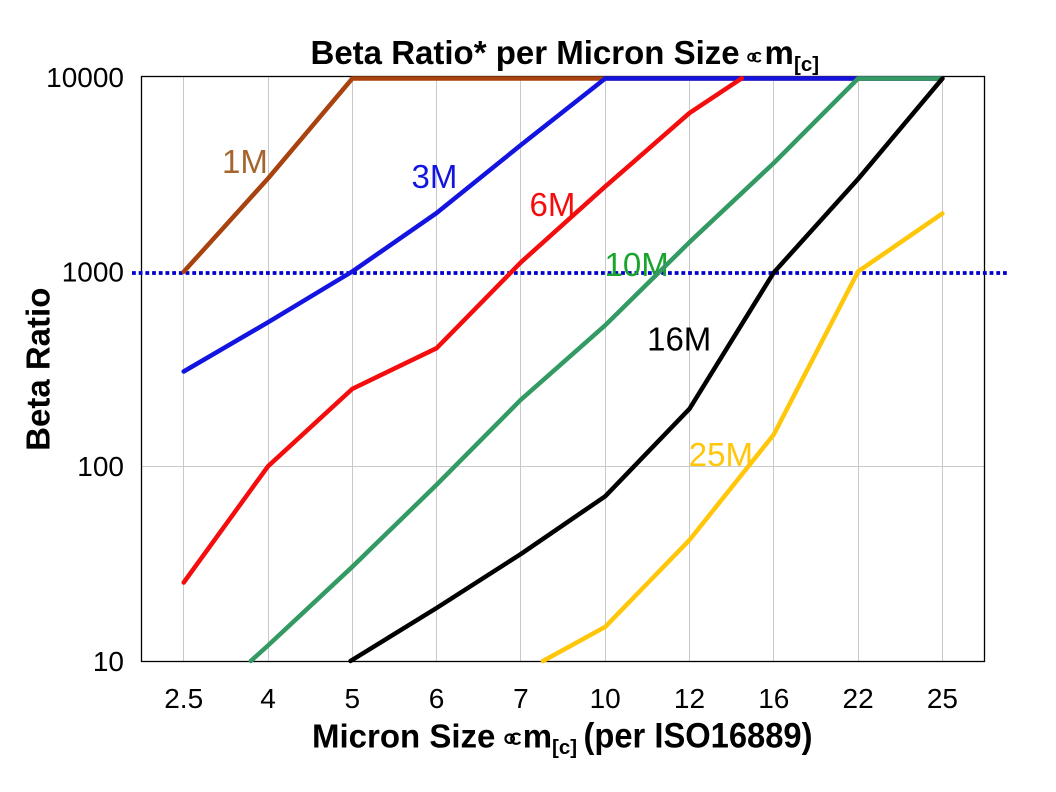  What do you see at coordinates (353, 698) in the screenshot?
I see `svg-text: 5` at bounding box center [353, 698].